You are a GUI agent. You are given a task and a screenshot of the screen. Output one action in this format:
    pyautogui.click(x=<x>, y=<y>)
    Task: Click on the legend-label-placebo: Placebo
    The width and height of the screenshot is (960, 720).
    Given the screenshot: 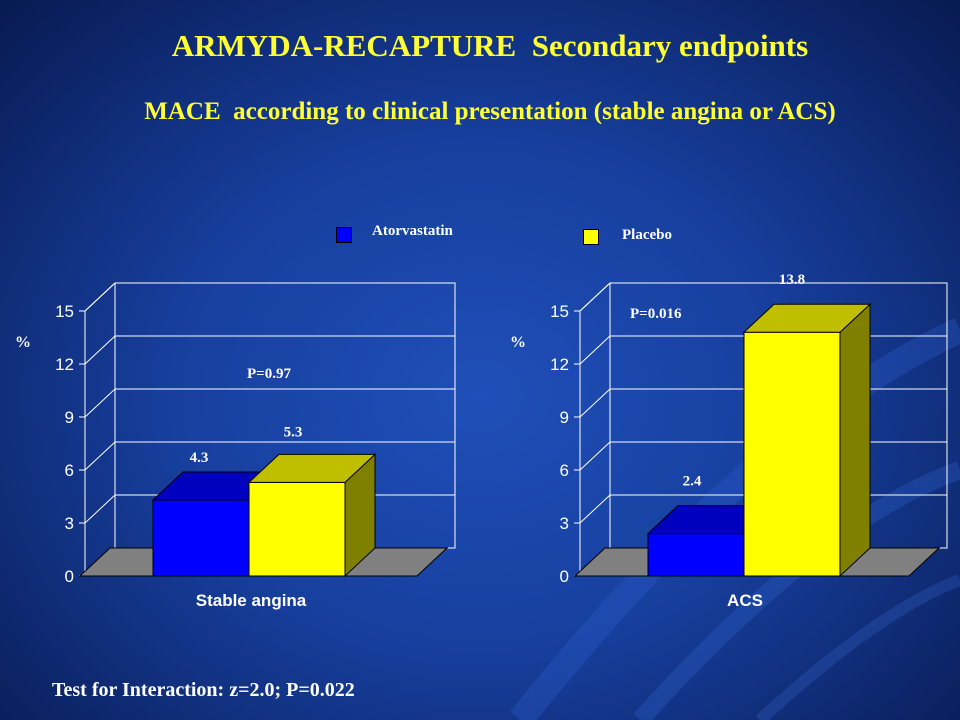 What is the action you would take?
    pyautogui.click(x=647, y=235)
    